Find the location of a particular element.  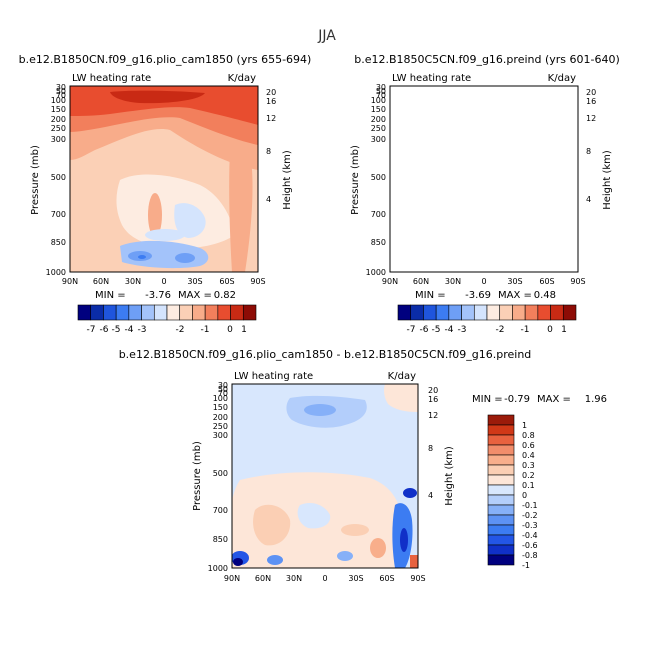

colorbar-label: -4 is located at coordinates (129, 330).